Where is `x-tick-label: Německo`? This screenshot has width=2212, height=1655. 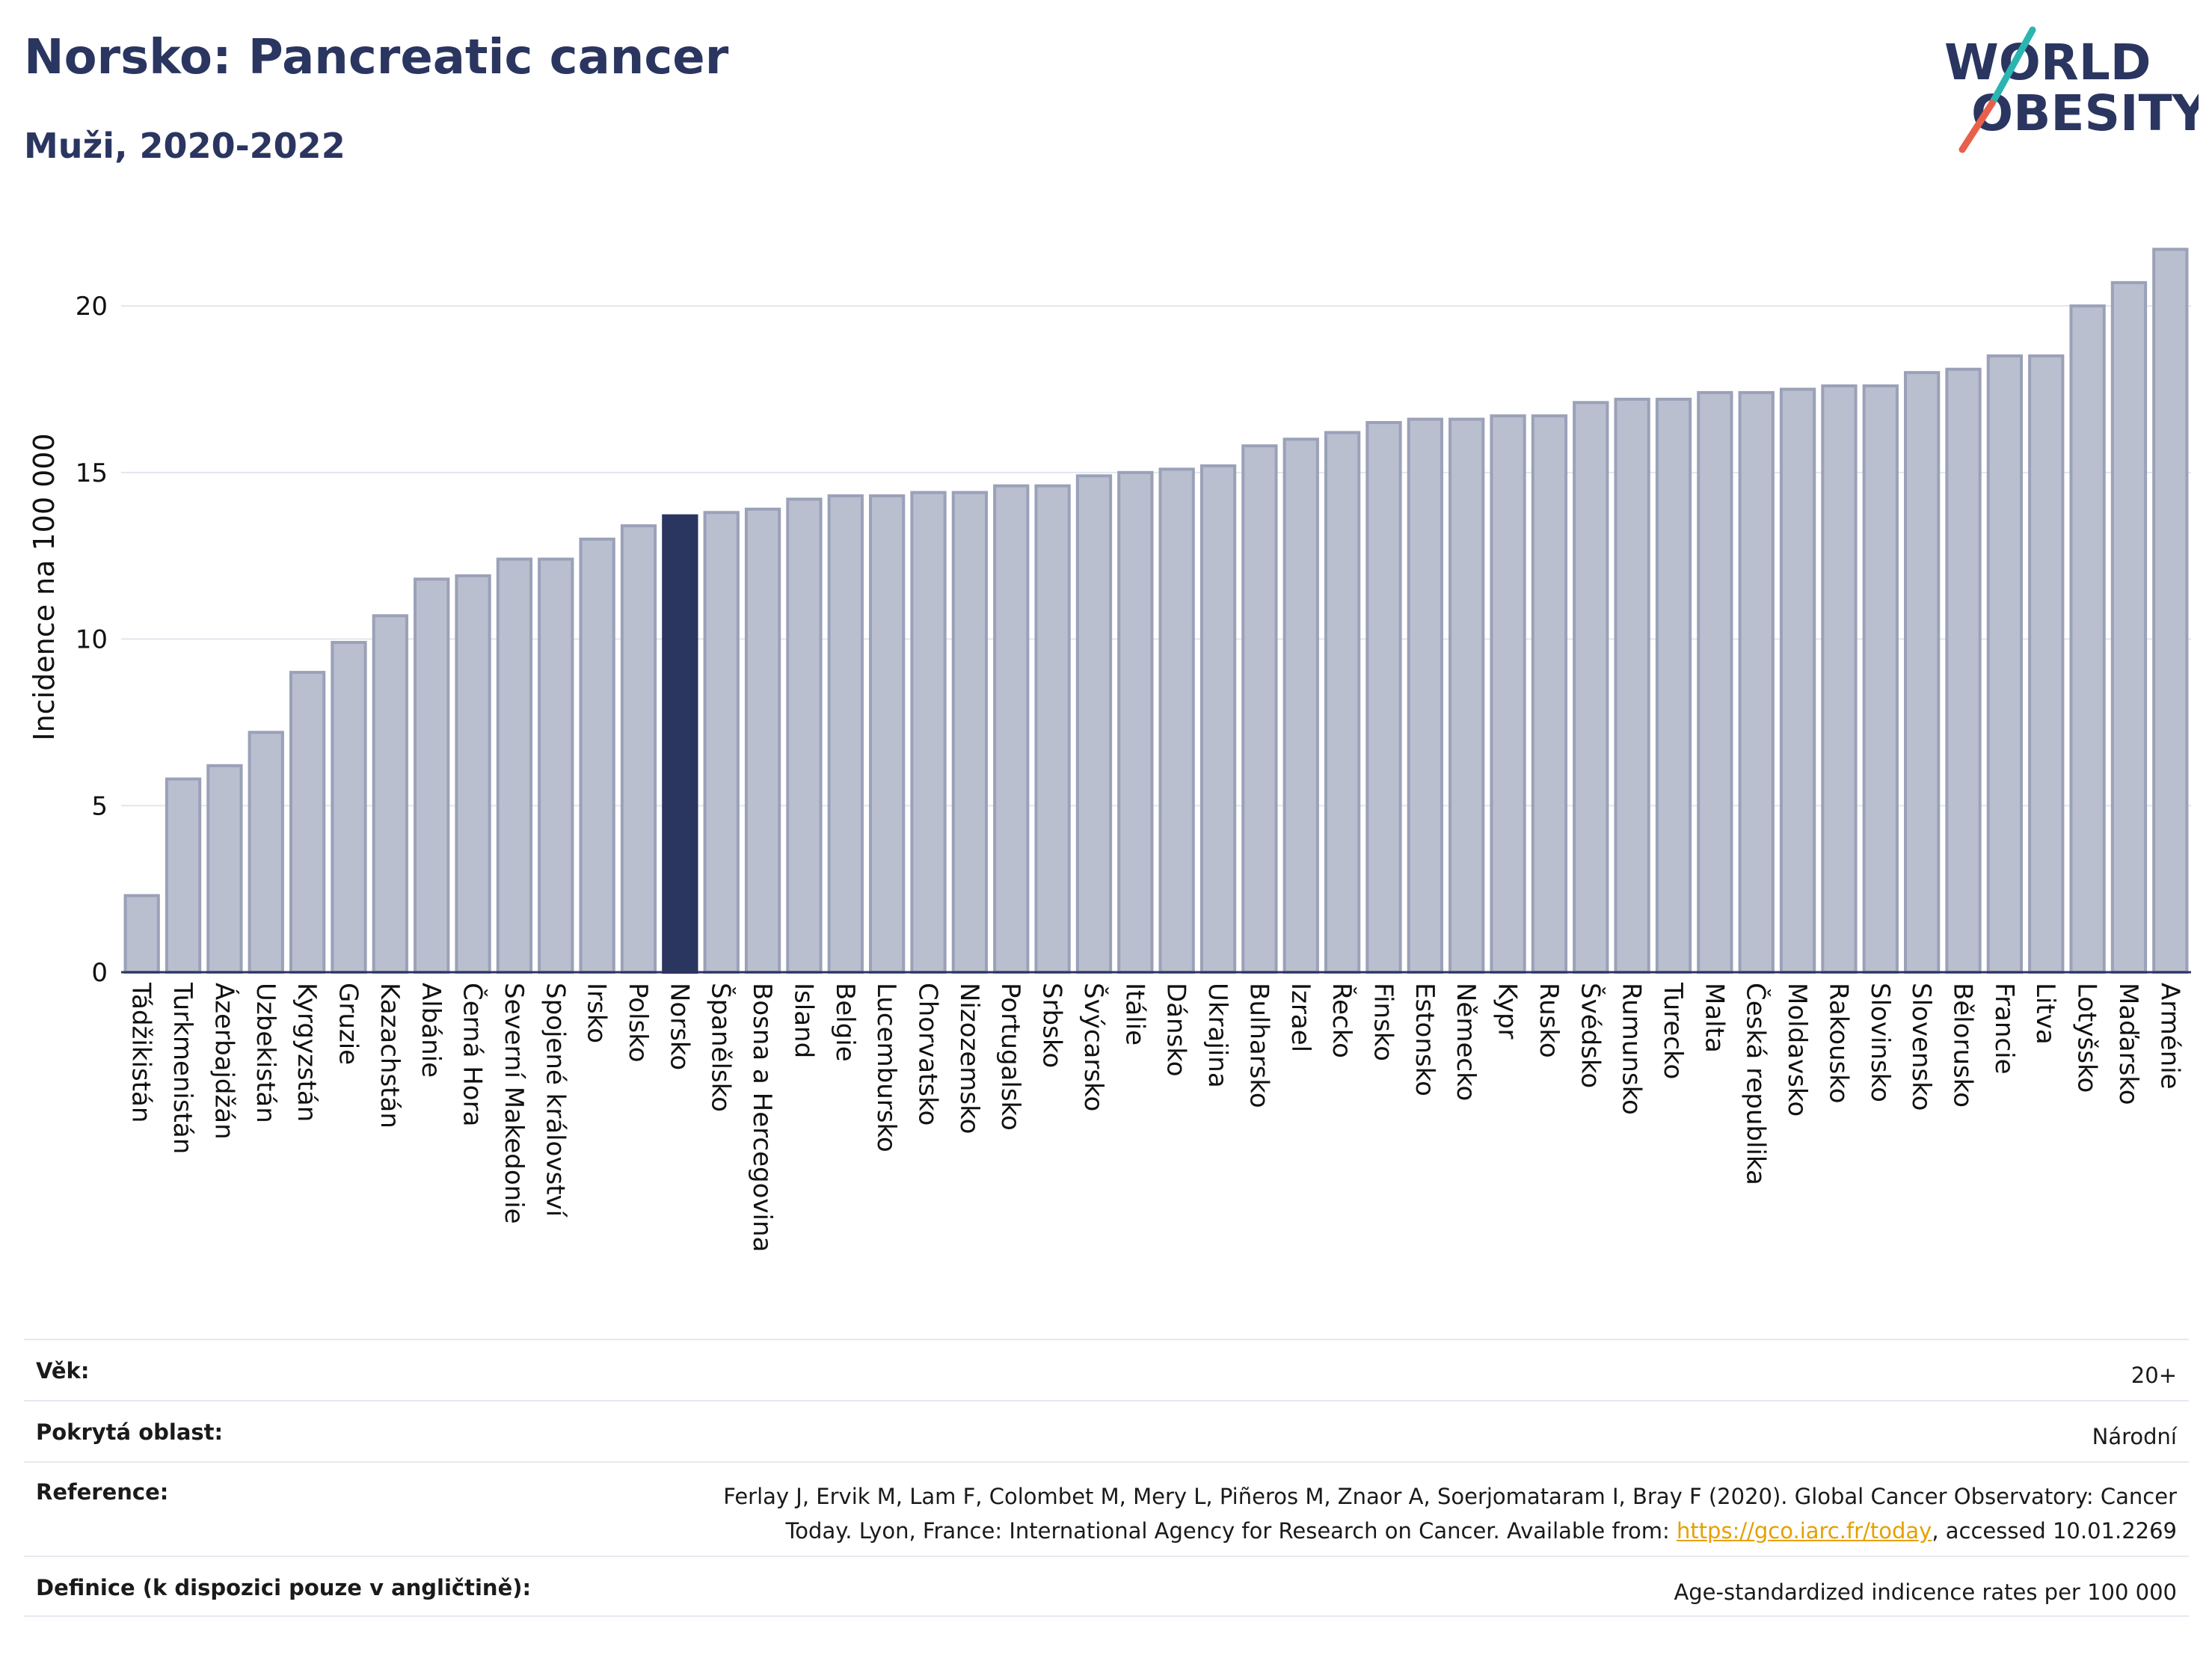 x-tick-label: Německo is located at coordinates (1466, 1042).